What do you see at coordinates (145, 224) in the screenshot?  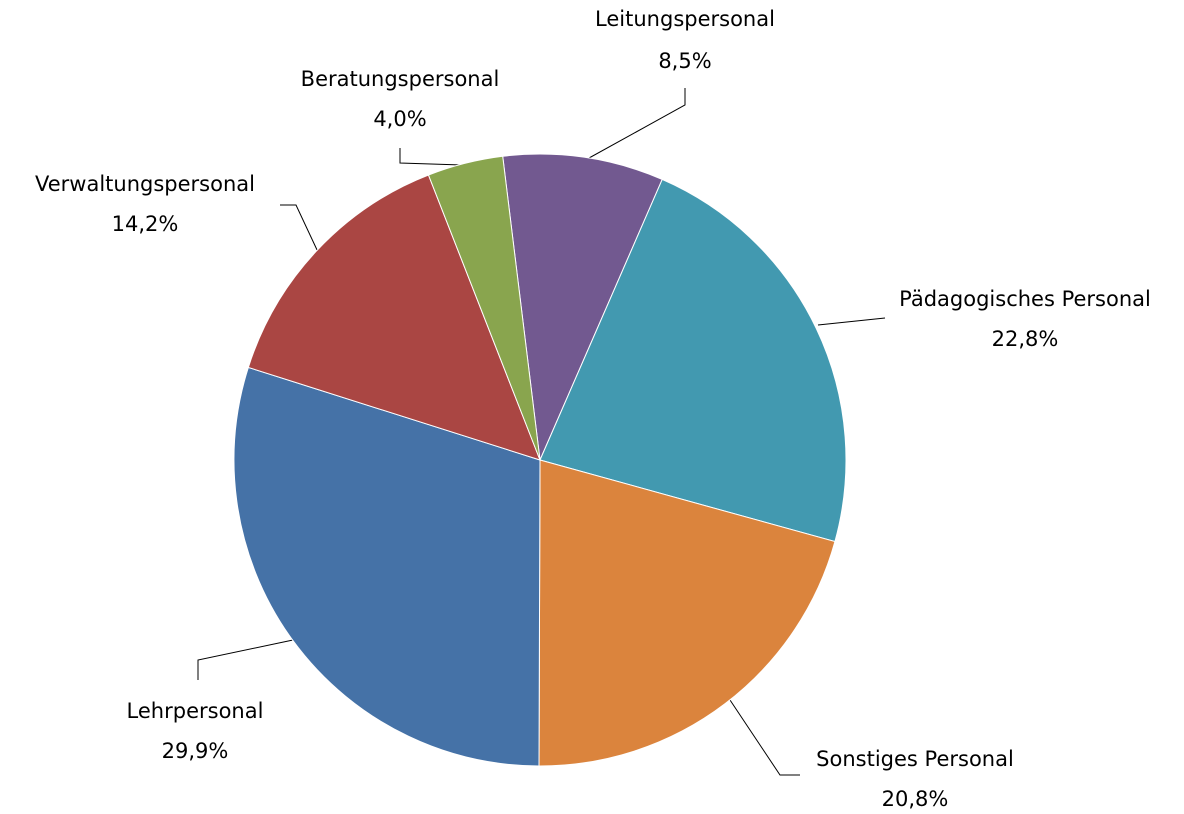 I see `value-label: 14,2%` at bounding box center [145, 224].